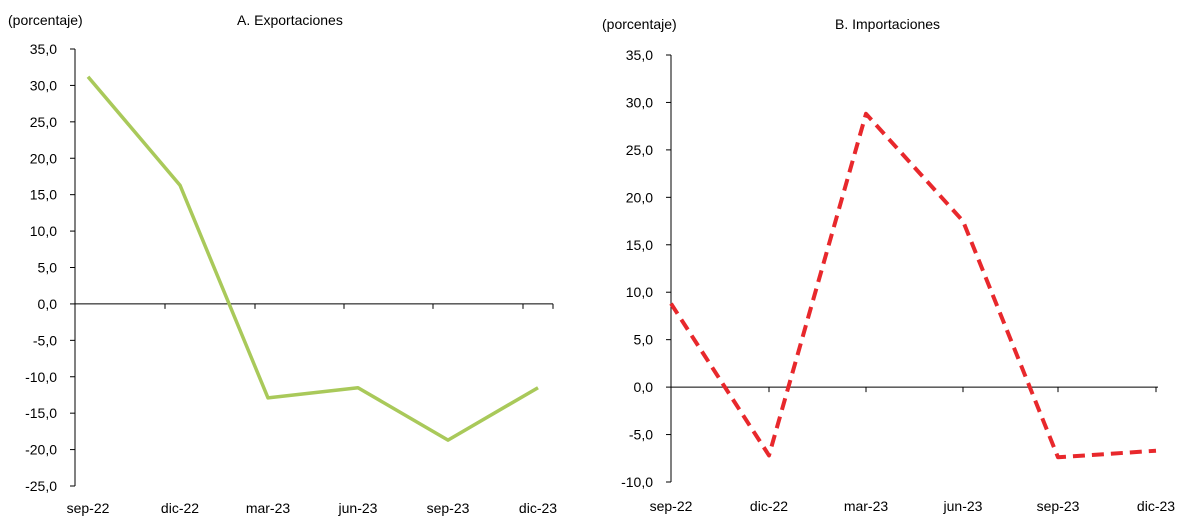 The width and height of the screenshot is (1181, 517). Describe the element at coordinates (45, 20) in the screenshot. I see `ylabel-exportaciones: (porcentaje)` at that location.